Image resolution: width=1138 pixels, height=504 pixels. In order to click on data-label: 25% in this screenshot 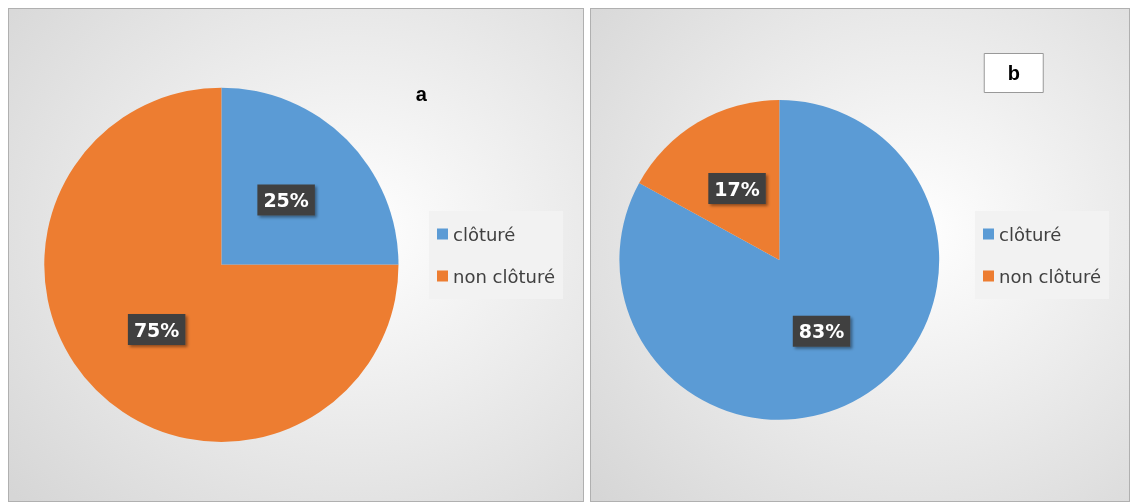, I will do `click(286, 200)`.